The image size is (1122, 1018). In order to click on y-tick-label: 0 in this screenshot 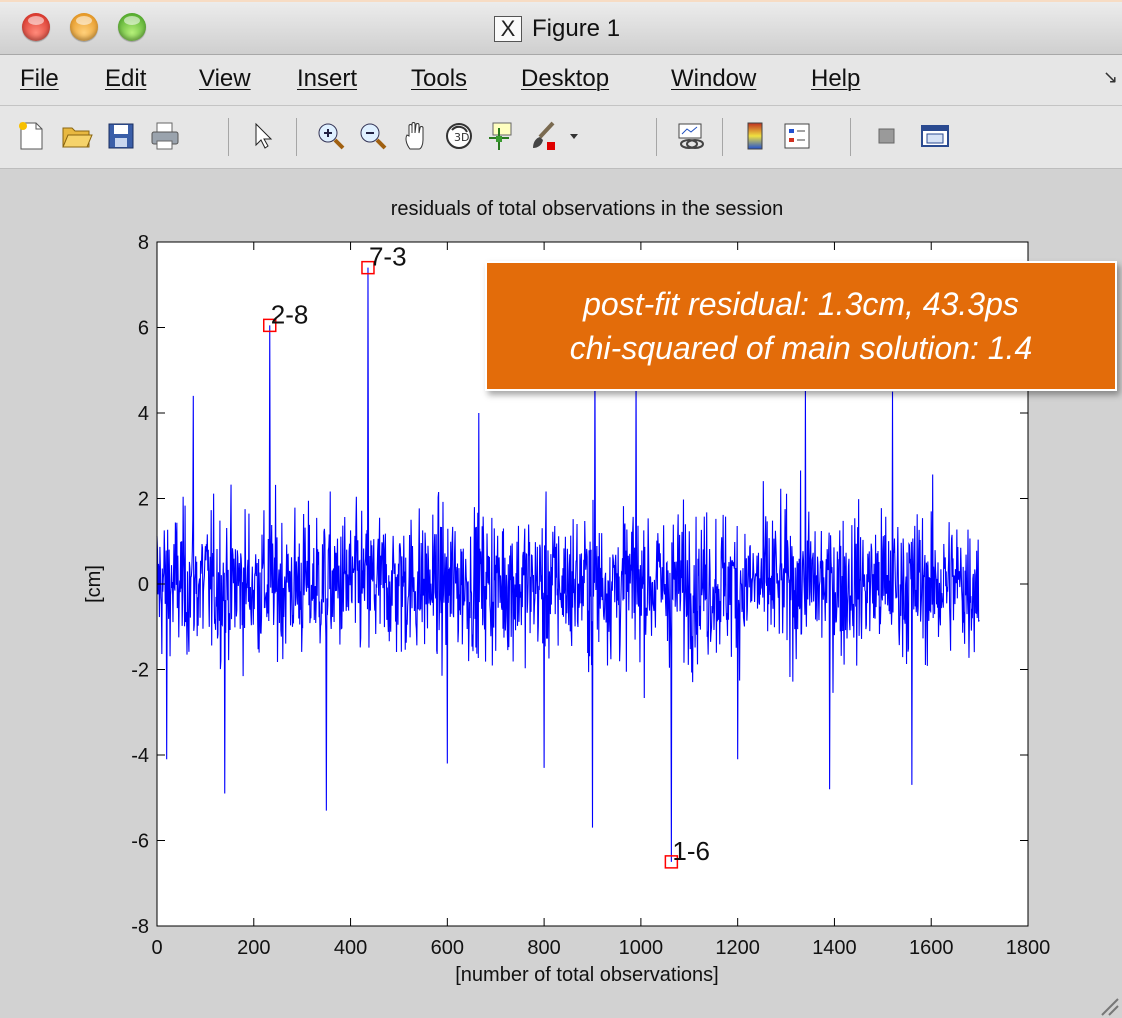, I will do `click(143, 585)`.